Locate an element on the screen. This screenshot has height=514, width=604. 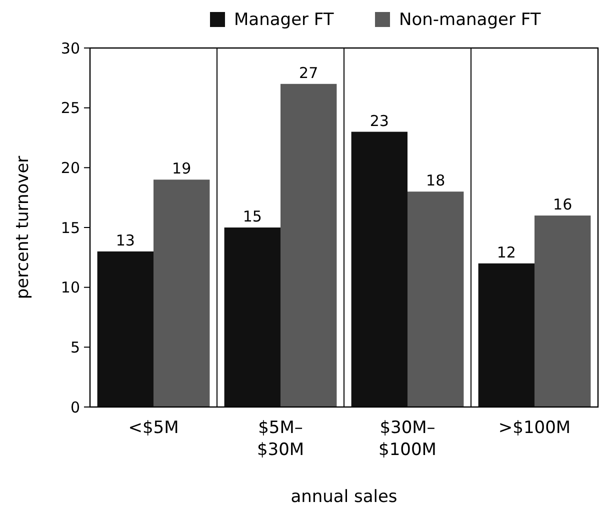
data-label: 15 is located at coordinates (252, 217).